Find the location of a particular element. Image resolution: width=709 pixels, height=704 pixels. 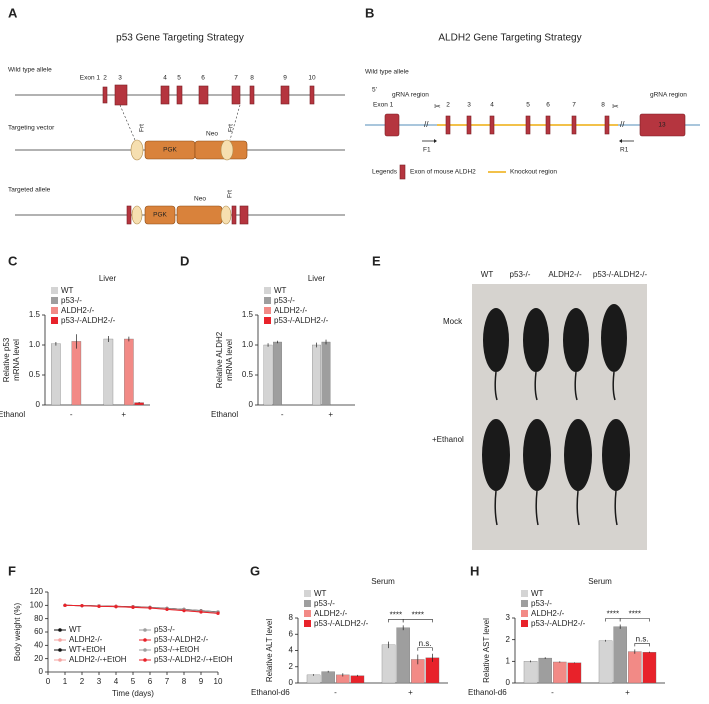

y-tick-label: 1 is located at coordinates (508, 660).